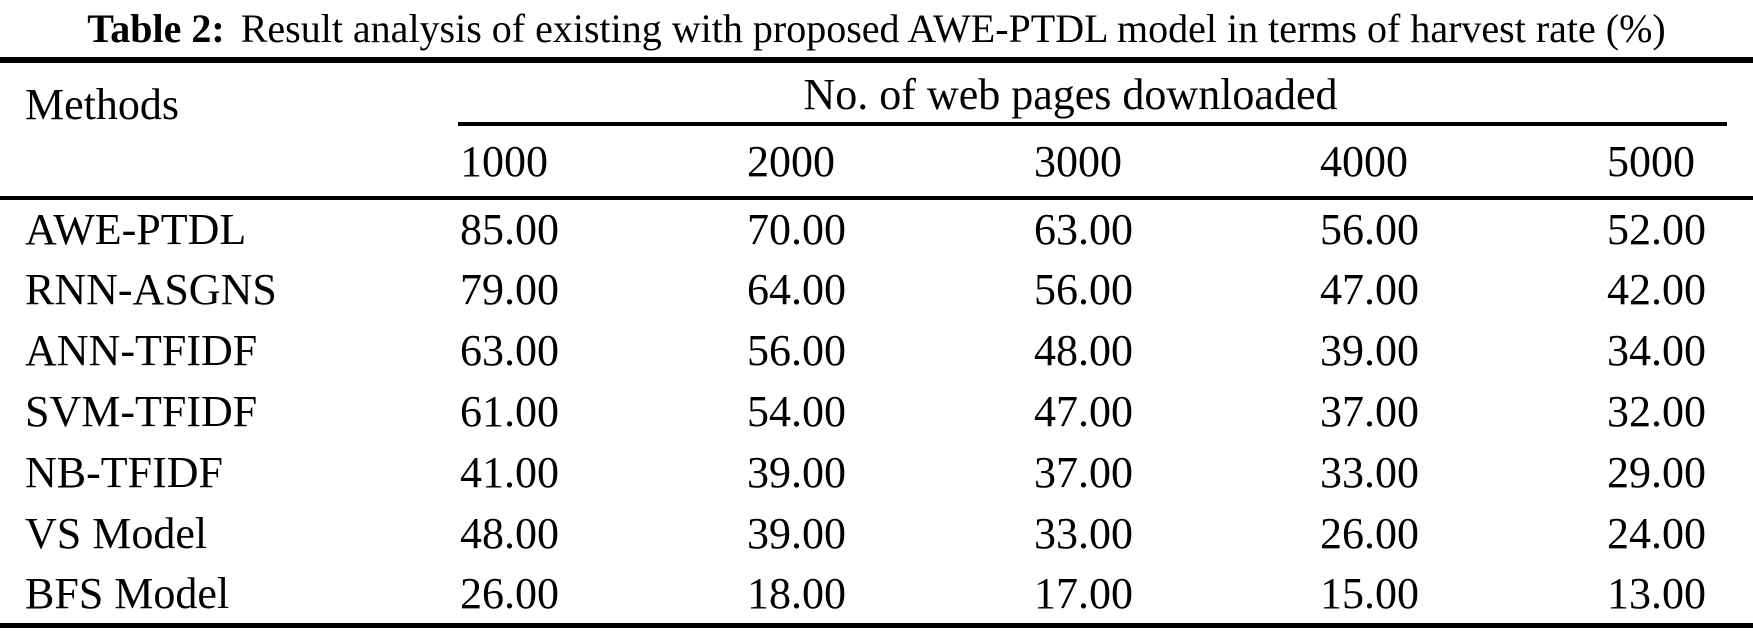 This screenshot has width=1753, height=644. Describe the element at coordinates (1461, 163) in the screenshot. I see `column-header: 4000` at that location.